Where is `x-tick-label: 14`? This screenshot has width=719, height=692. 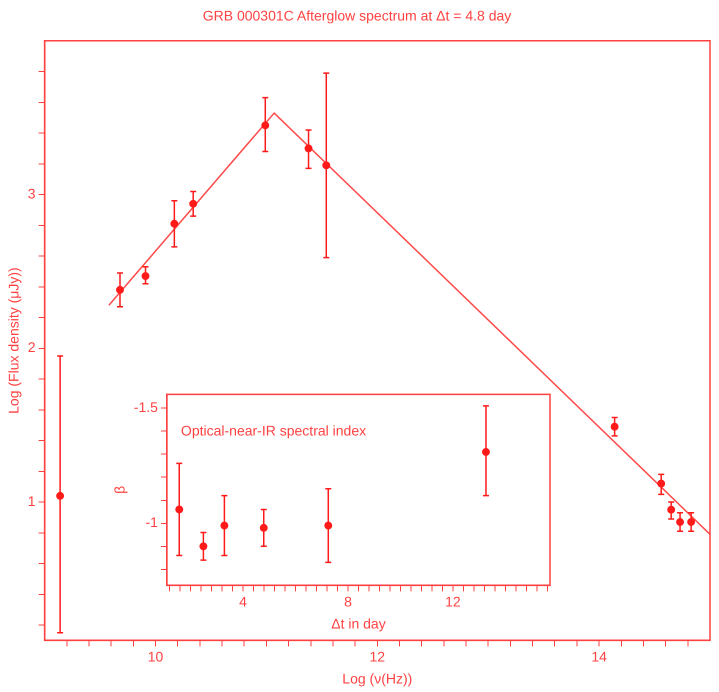
x-tick-label: 14 is located at coordinates (599, 656).